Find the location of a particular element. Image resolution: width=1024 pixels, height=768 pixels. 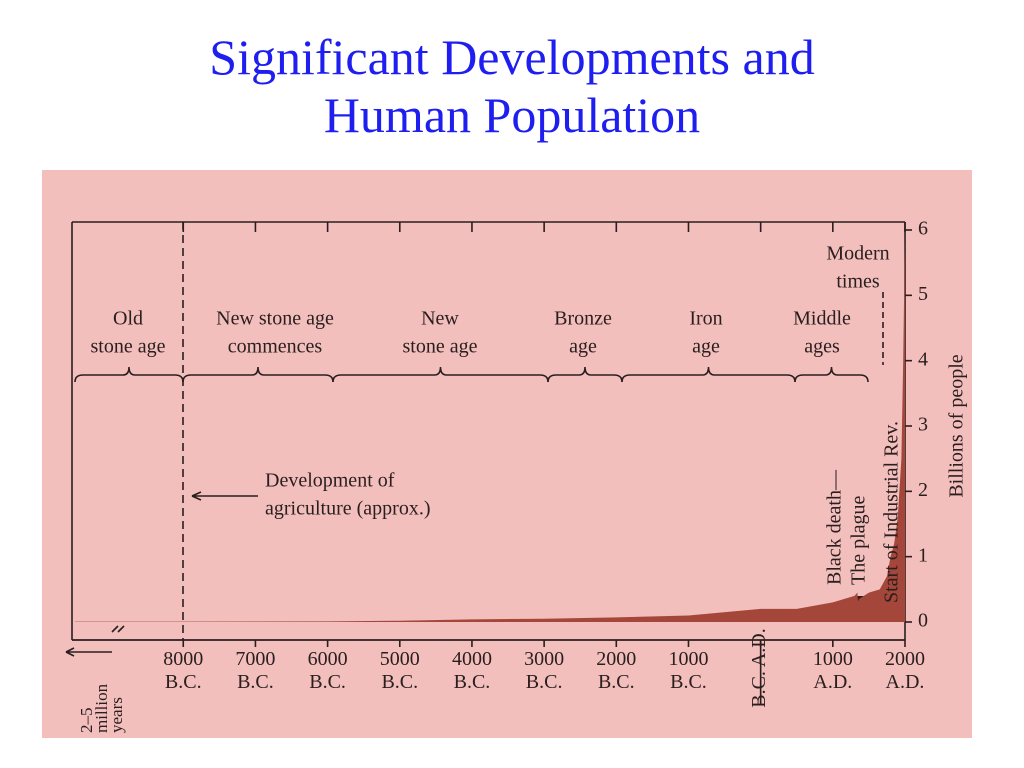

x-tick-label: 5000 B.C. is located at coordinates (400, 670).